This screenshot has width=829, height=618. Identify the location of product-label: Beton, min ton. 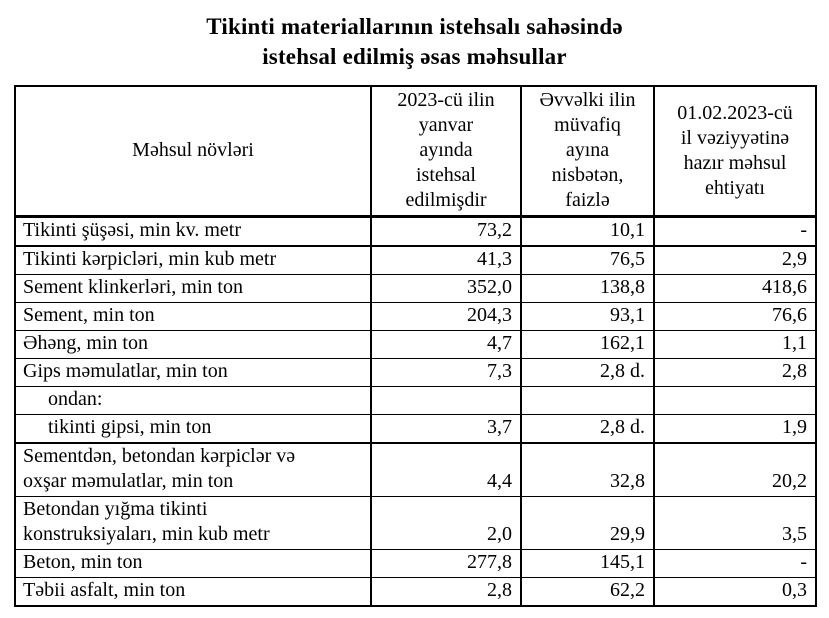
(193, 563).